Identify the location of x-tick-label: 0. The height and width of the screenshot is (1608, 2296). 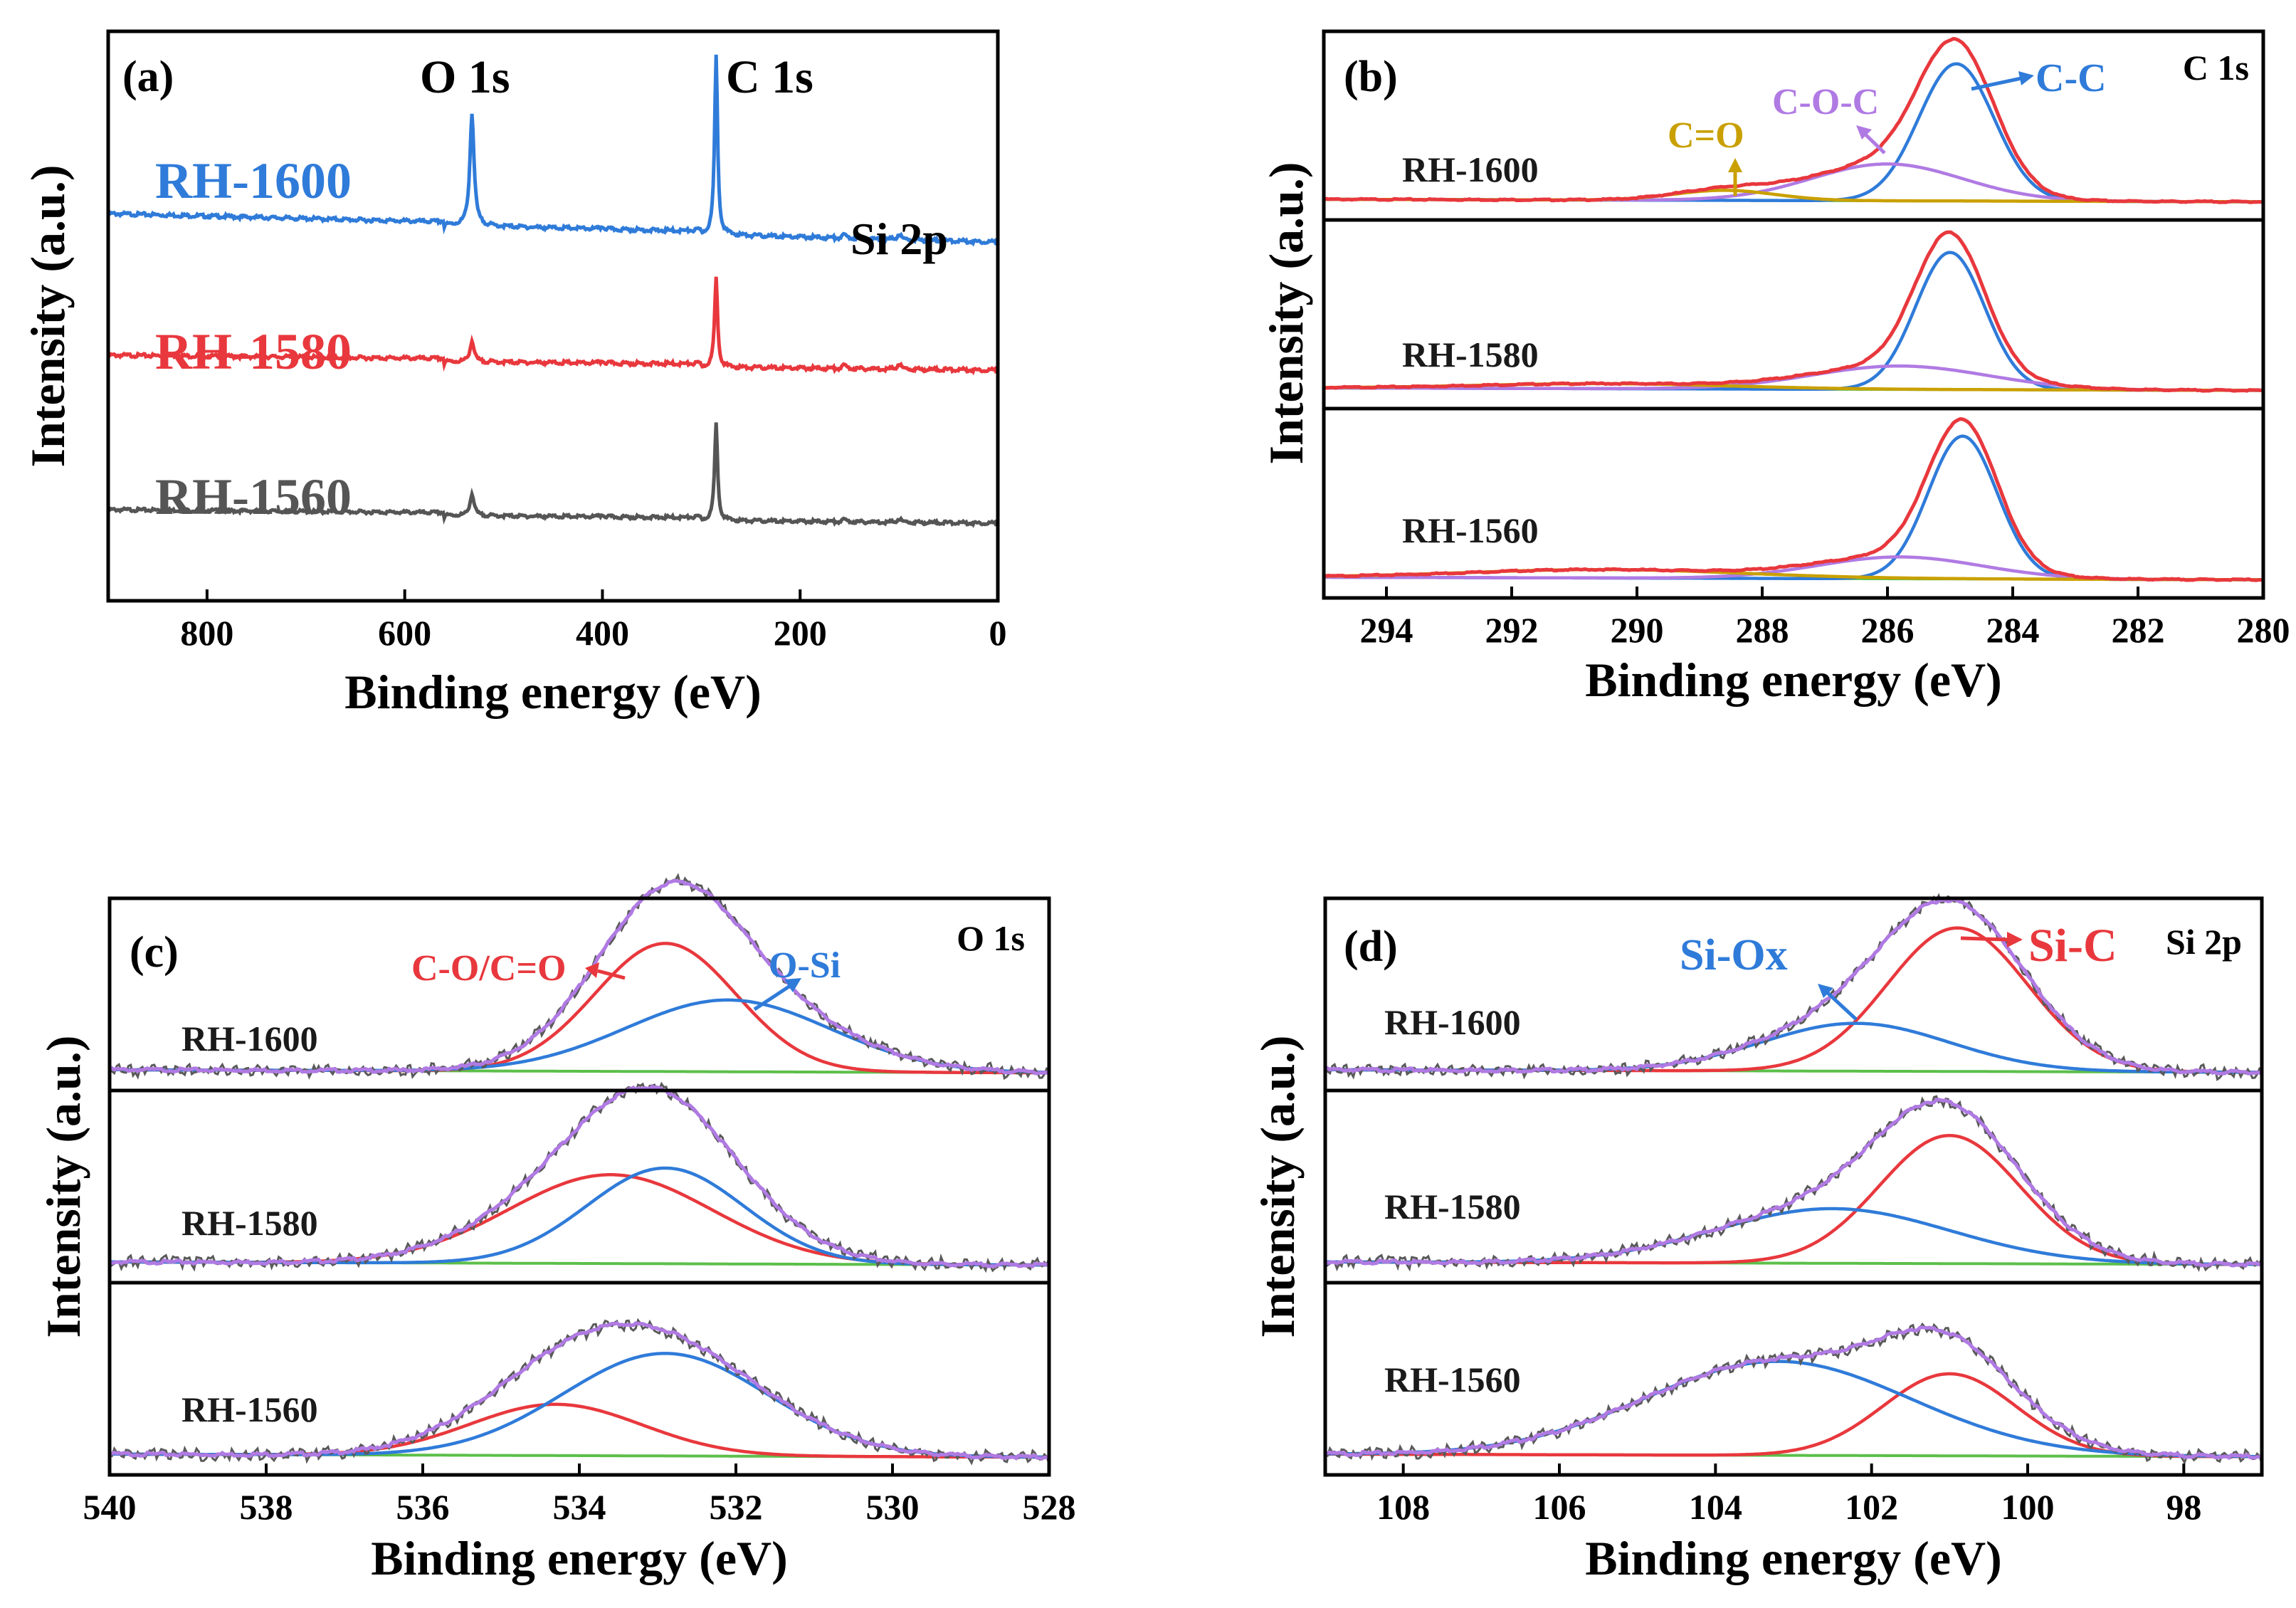
(998, 633).